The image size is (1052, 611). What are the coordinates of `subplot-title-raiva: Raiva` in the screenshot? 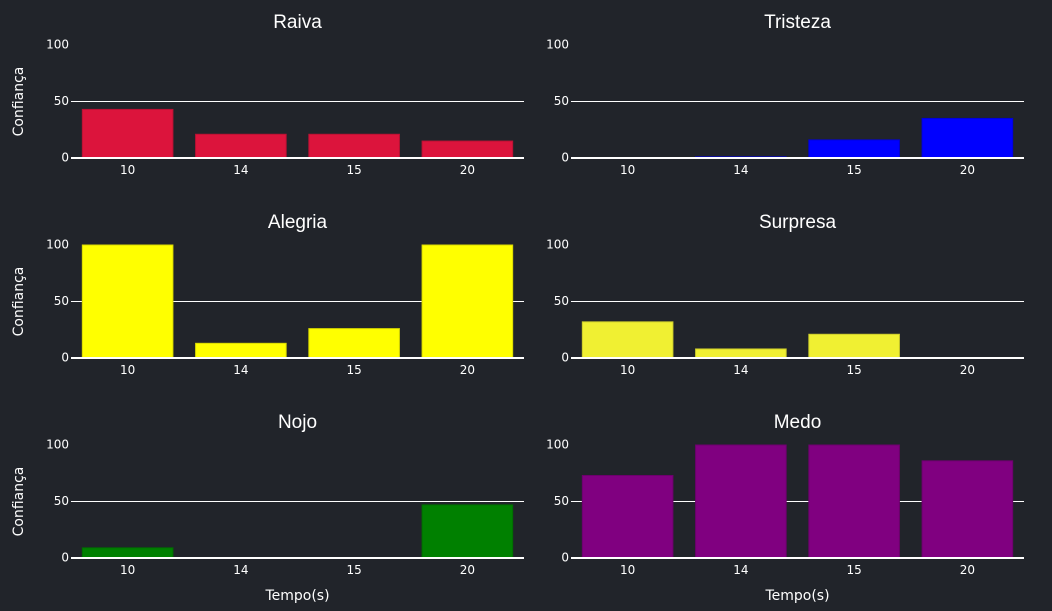 It's located at (297, 22).